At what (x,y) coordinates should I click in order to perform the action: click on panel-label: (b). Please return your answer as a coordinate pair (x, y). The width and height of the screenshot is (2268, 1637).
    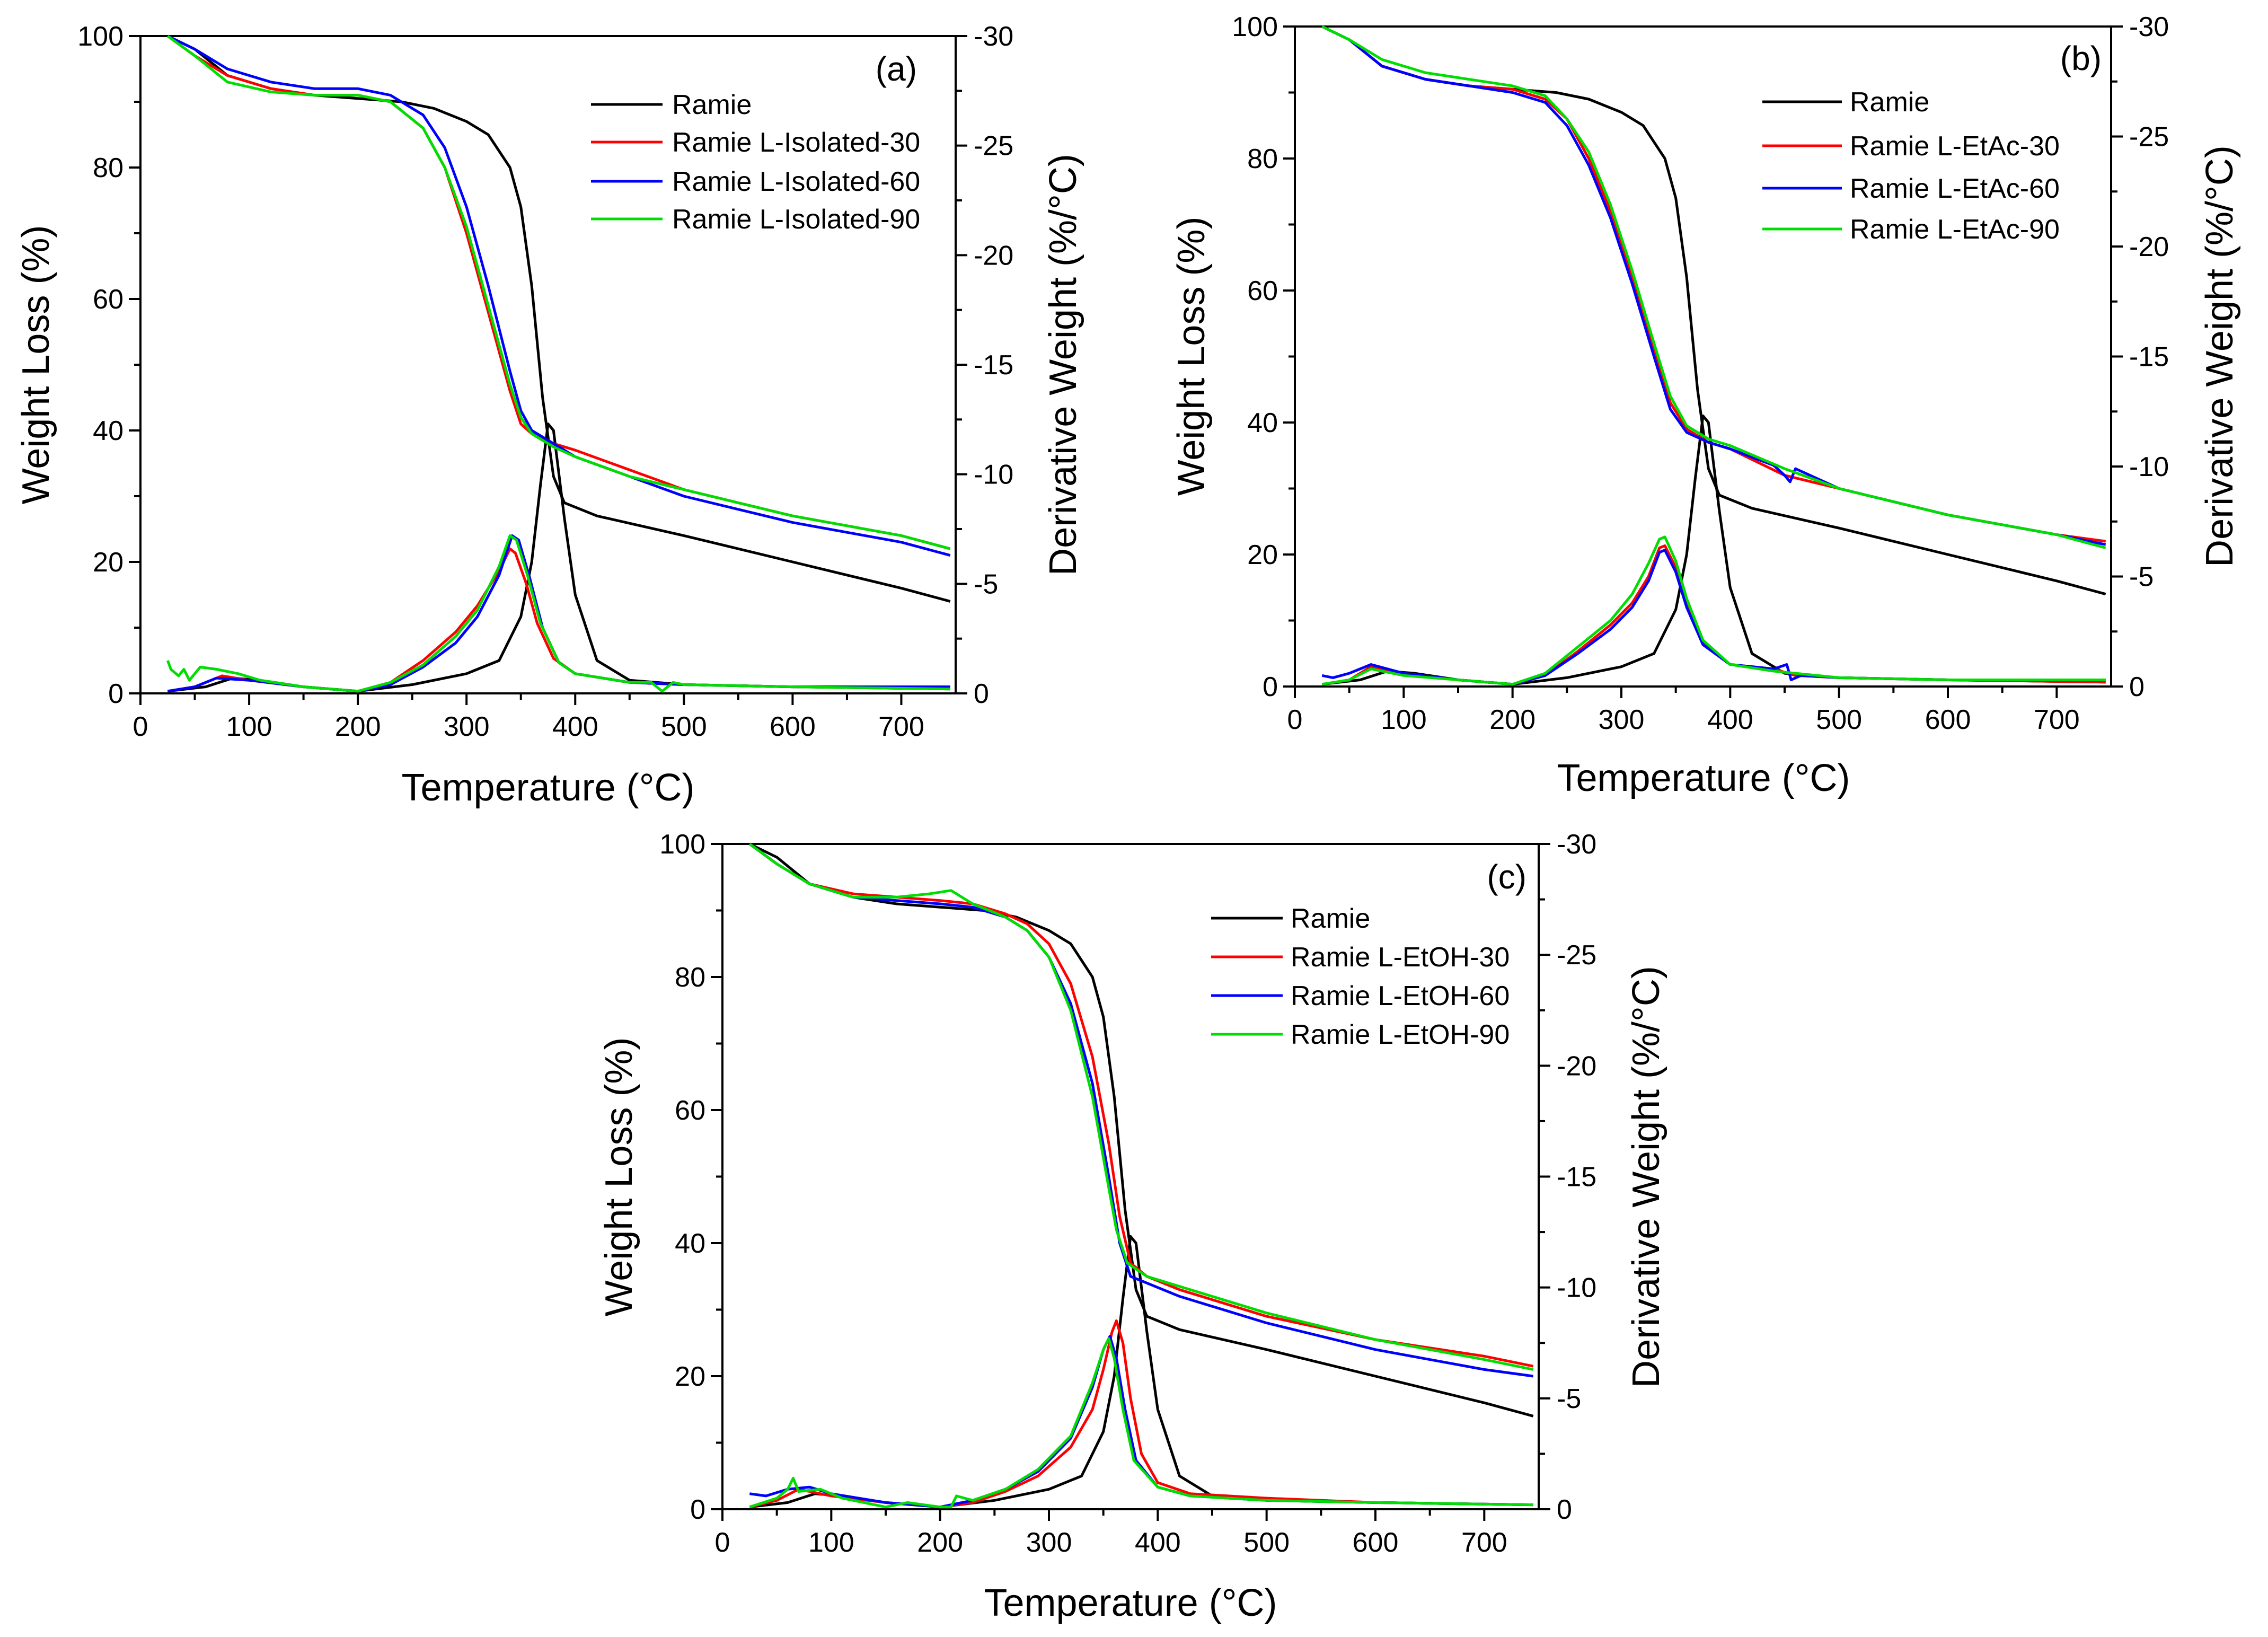
    Looking at the image, I should click on (2081, 58).